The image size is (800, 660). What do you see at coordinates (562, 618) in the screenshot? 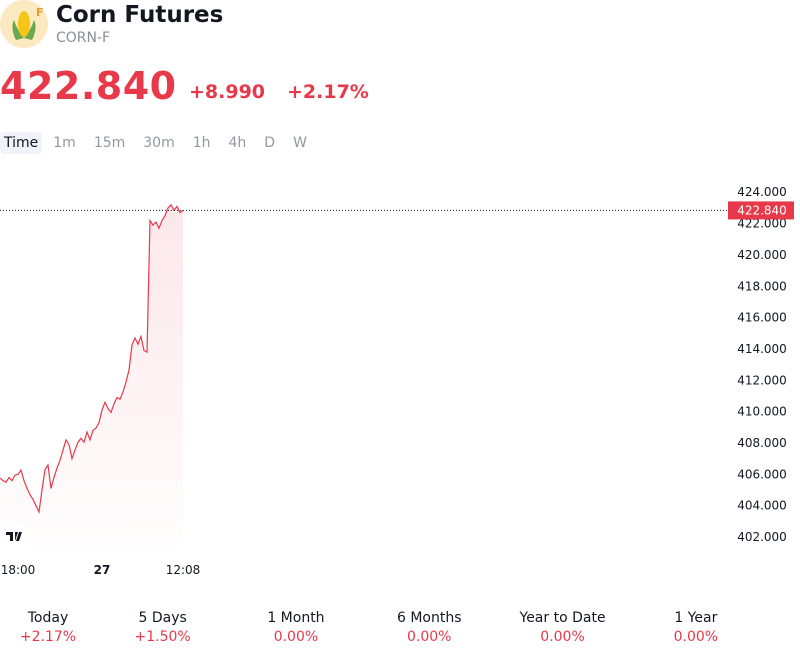
I see `performance-period: Year to Date` at bounding box center [562, 618].